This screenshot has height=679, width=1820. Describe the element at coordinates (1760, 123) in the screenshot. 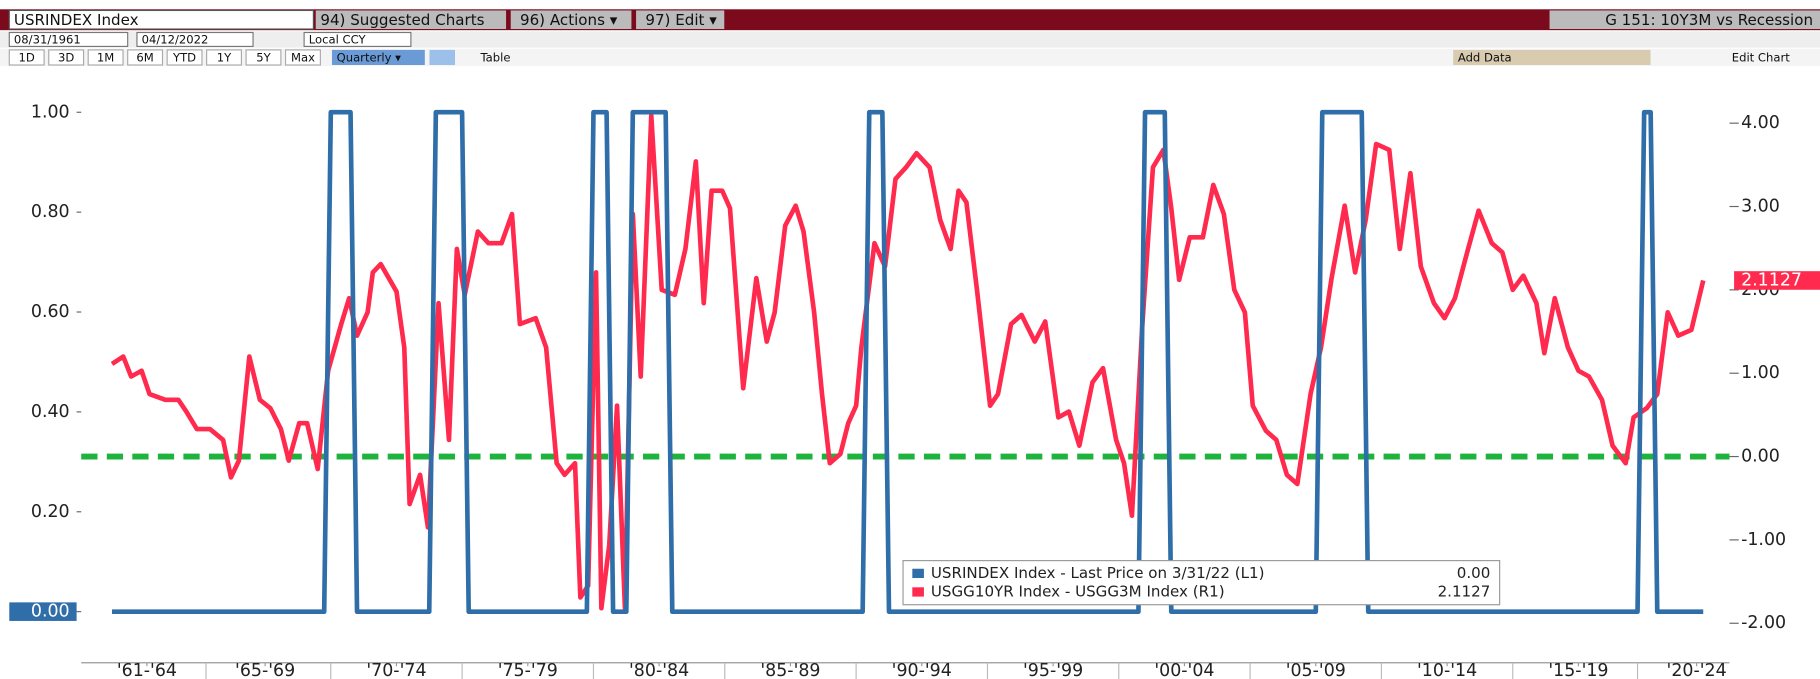

I see `y2-tick-label: 4.00` at that location.